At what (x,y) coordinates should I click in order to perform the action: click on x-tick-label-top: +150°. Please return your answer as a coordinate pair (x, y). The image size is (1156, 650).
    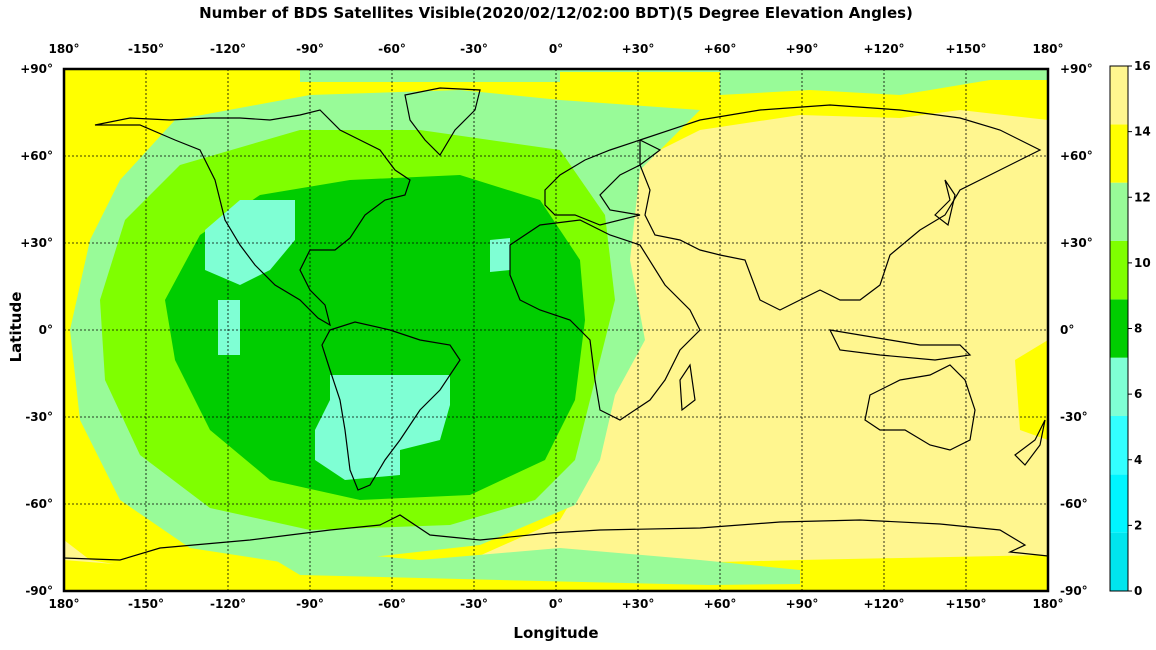
    Looking at the image, I should click on (965, 49).